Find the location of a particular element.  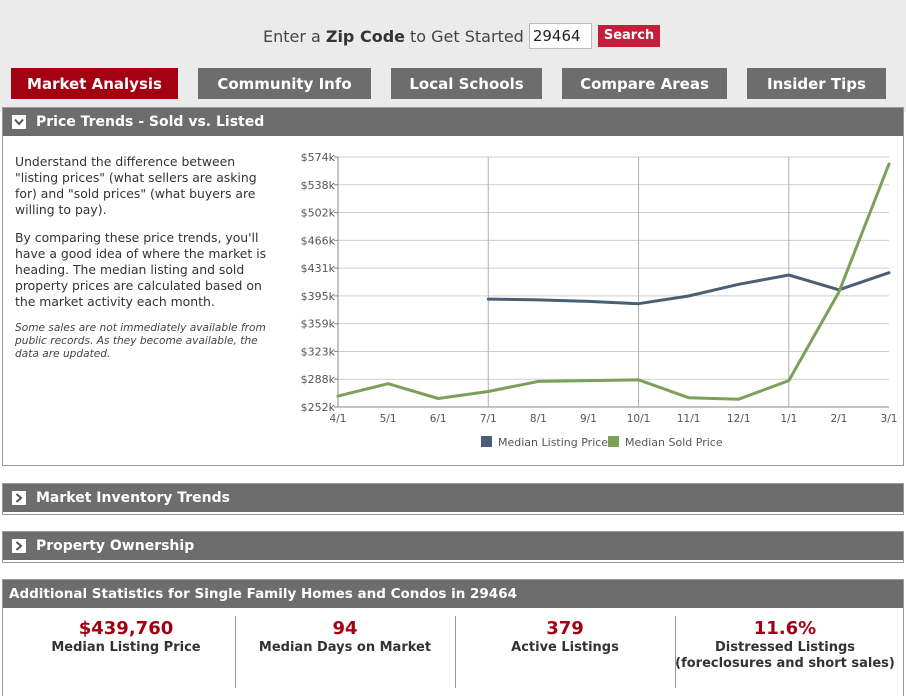

x-tick-label: 10/1 is located at coordinates (639, 419).